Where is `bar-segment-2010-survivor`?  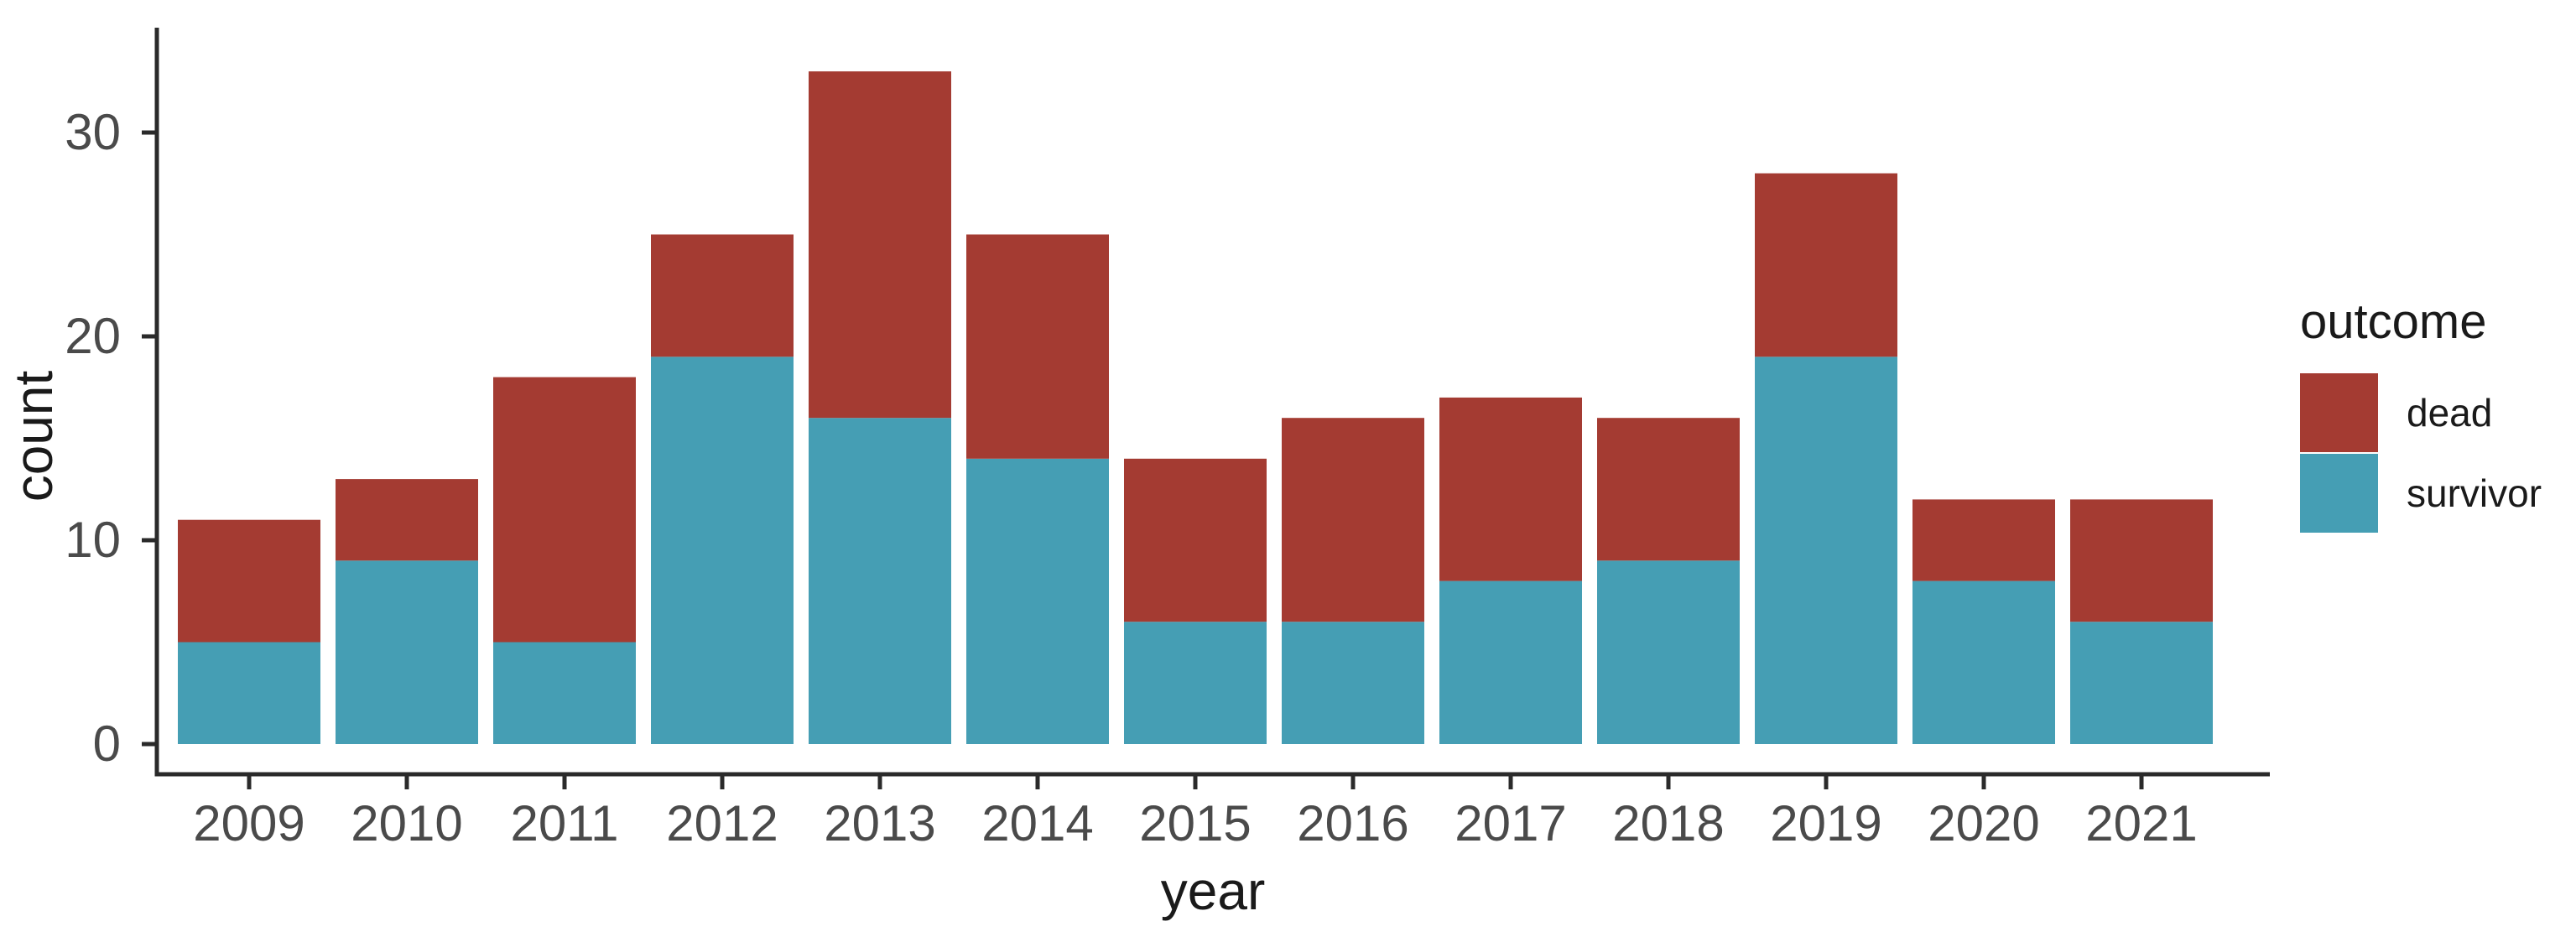
bar-segment-2010-survivor is located at coordinates (407, 652).